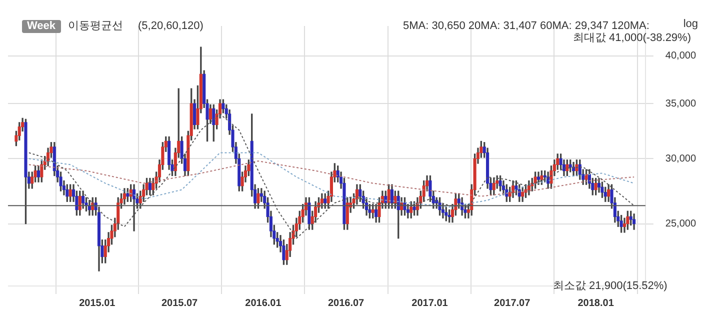 Image resolution: width=720 pixels, height=320 pixels. Describe the element at coordinates (95, 26) in the screenshot. I see `annotation: 이동평균선` at that location.